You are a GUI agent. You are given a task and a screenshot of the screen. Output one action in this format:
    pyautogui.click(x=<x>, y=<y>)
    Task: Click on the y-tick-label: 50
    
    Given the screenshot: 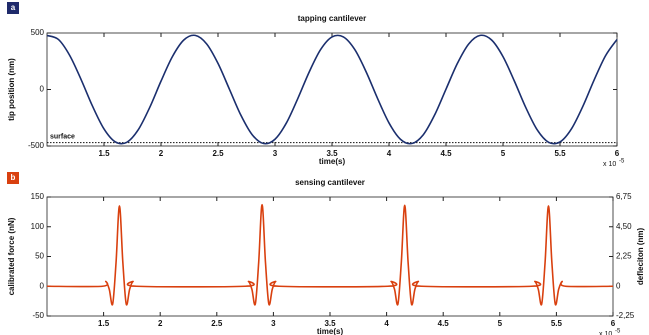 What is the action you would take?
    pyautogui.click(x=39, y=256)
    